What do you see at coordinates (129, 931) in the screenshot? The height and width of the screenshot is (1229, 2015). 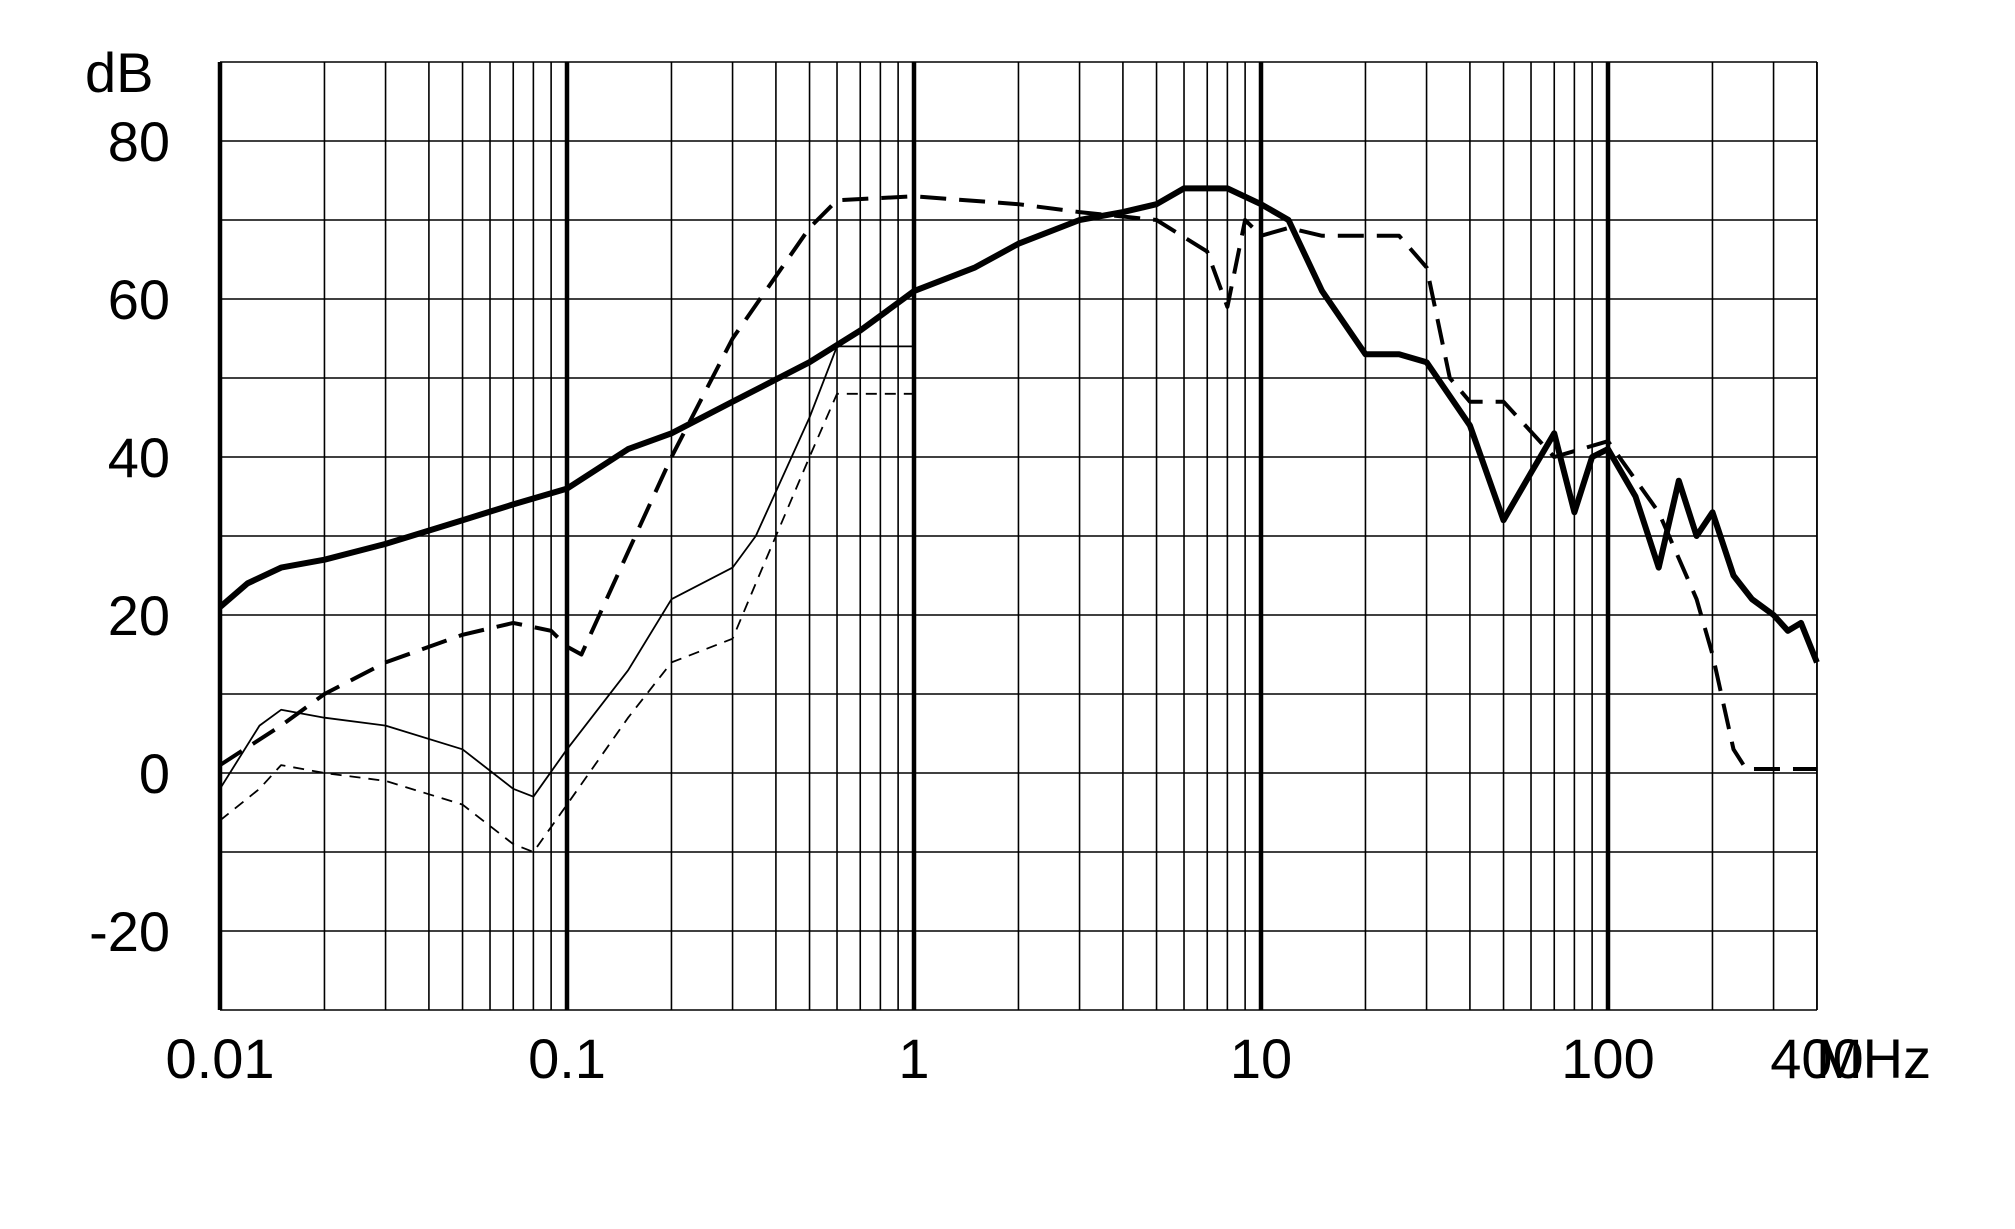 I see `y-tick-label: -20` at bounding box center [129, 931].